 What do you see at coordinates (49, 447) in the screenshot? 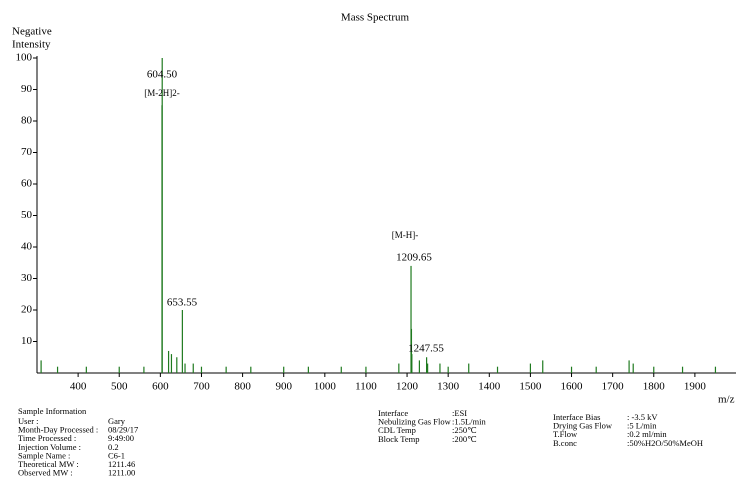
I see `info-label: Injection Volume :` at bounding box center [49, 447].